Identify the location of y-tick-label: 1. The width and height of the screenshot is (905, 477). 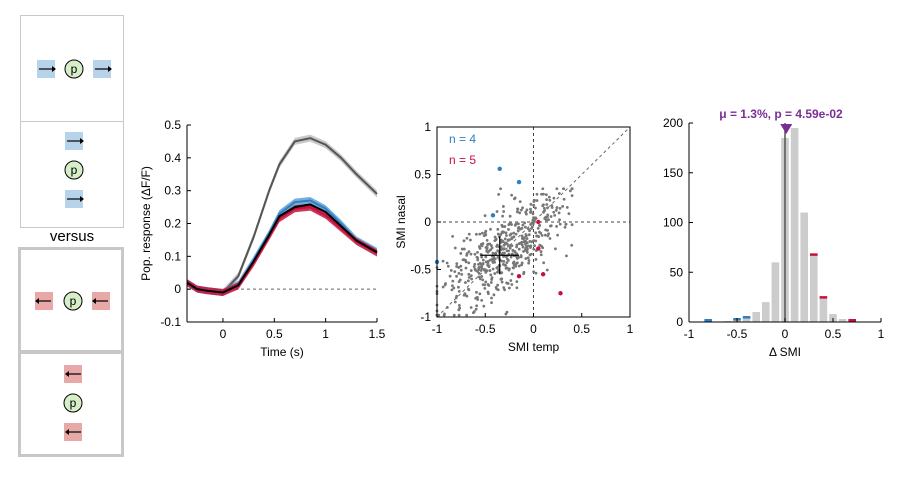
(427, 127).